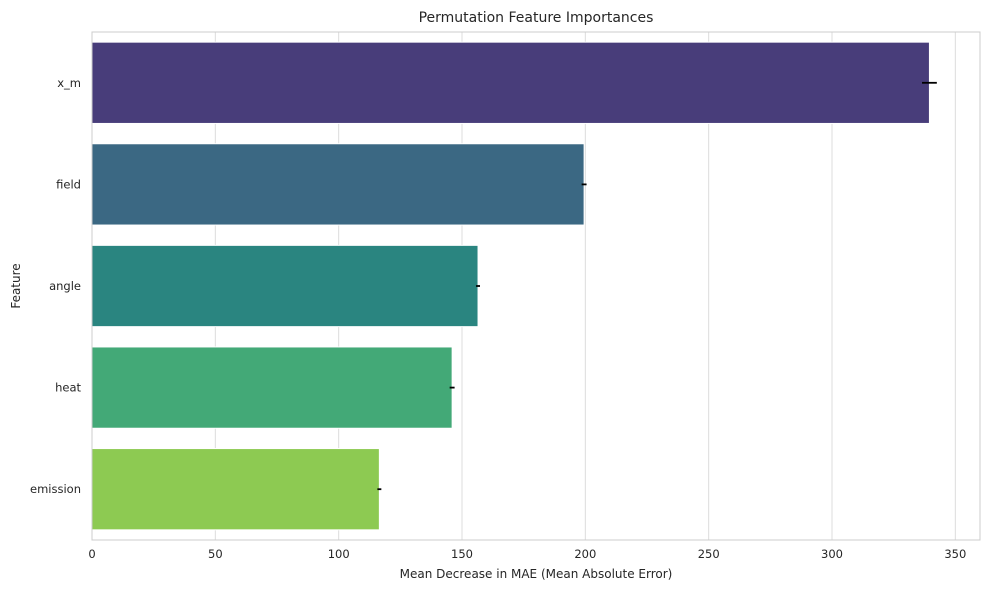 Image resolution: width=990 pixels, height=590 pixels. I want to click on y-tick-label: x_m, so click(69, 83).